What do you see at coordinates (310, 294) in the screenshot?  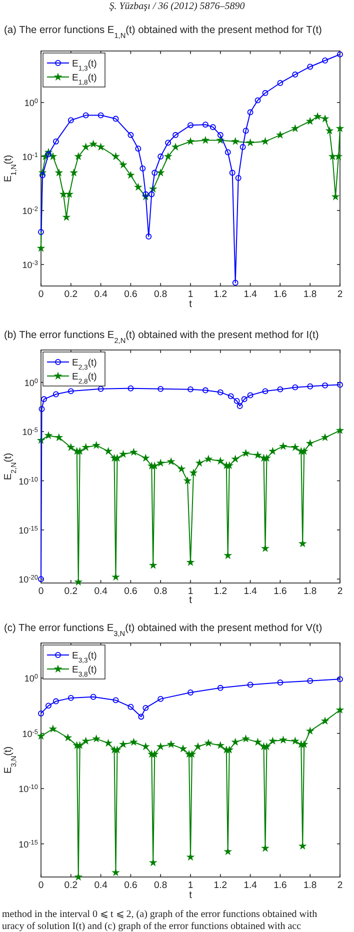 I see `x-tick-label: 1.8` at bounding box center [310, 294].